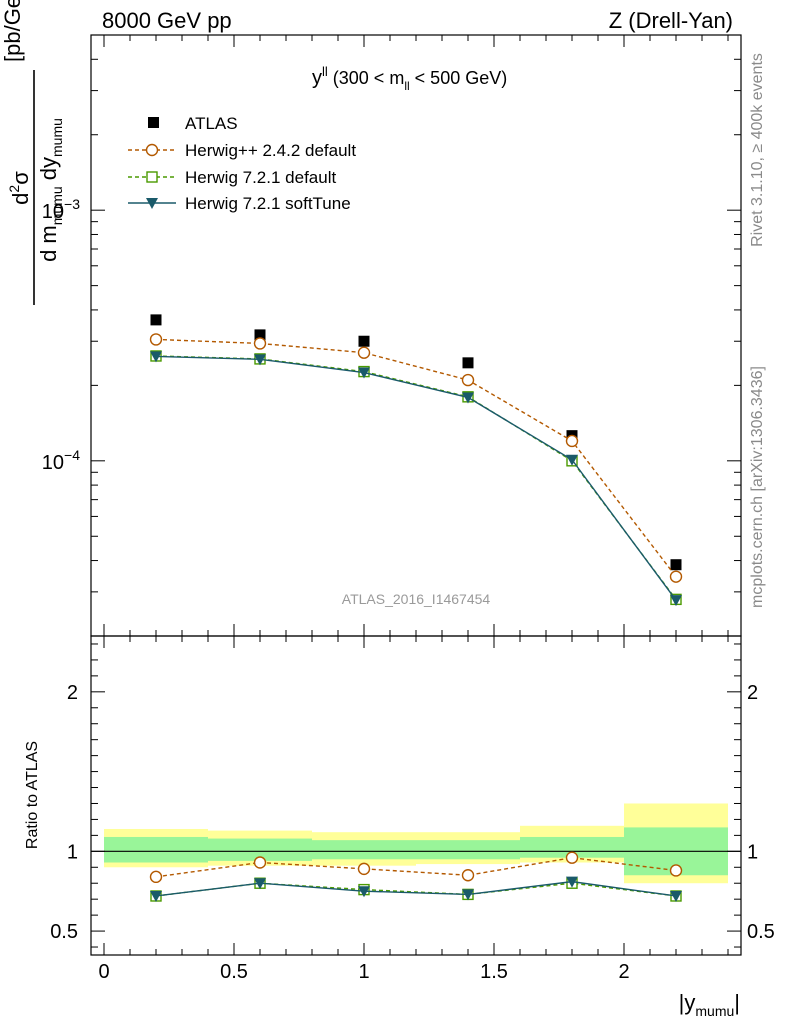 This screenshot has width=786, height=1024. Describe the element at coordinates (167, 20) in the screenshot. I see `header-left: 8000 GeV pp` at that location.